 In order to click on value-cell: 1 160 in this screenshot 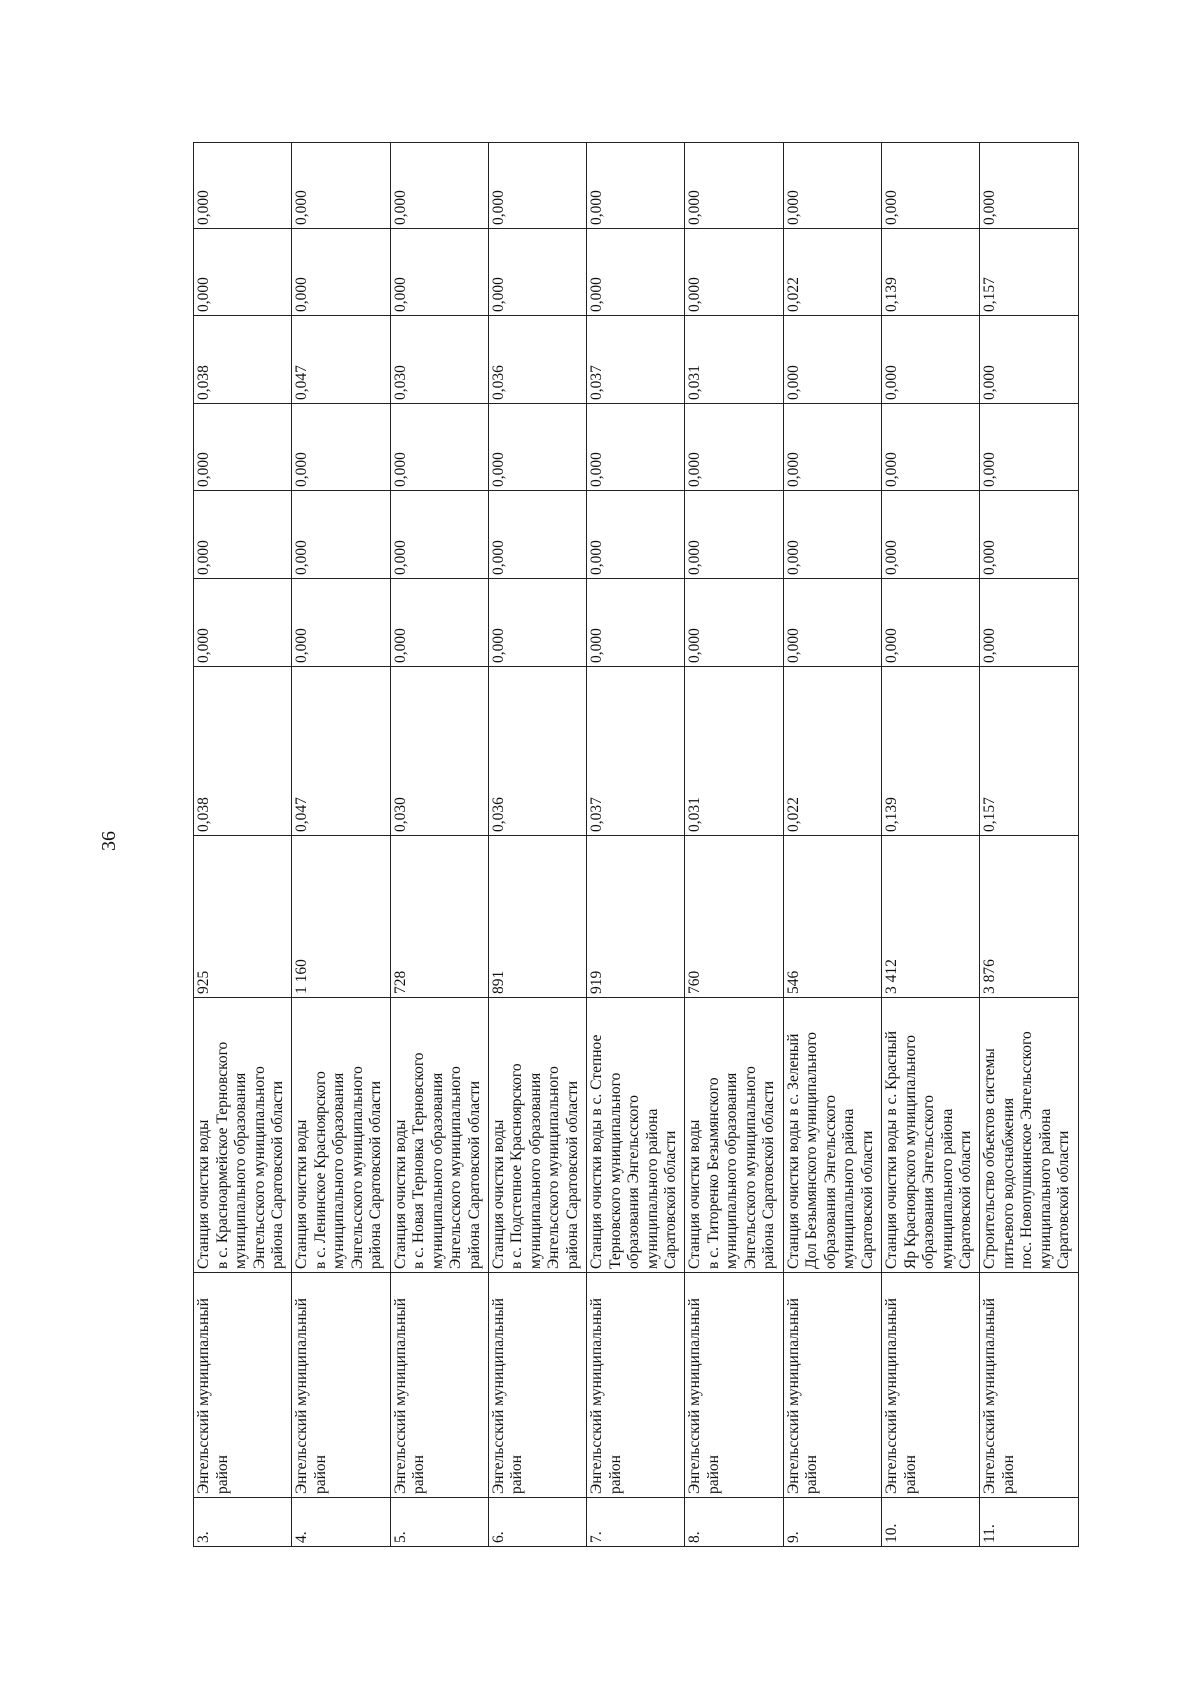, I will do `click(341, 916)`.